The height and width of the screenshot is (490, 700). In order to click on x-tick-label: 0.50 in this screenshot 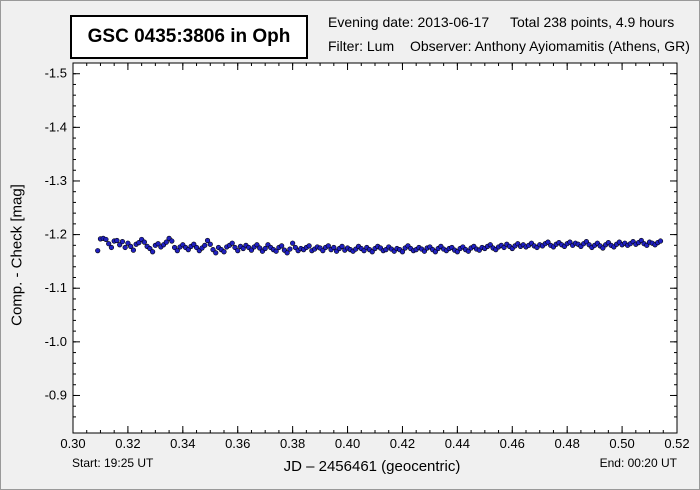, I will do `click(621, 443)`.